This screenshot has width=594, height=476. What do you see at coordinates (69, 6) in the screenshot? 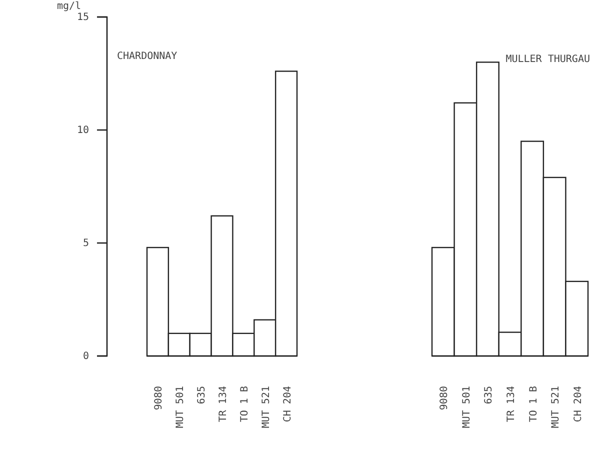
I see `y-axis-title: mg/l` at bounding box center [69, 6].